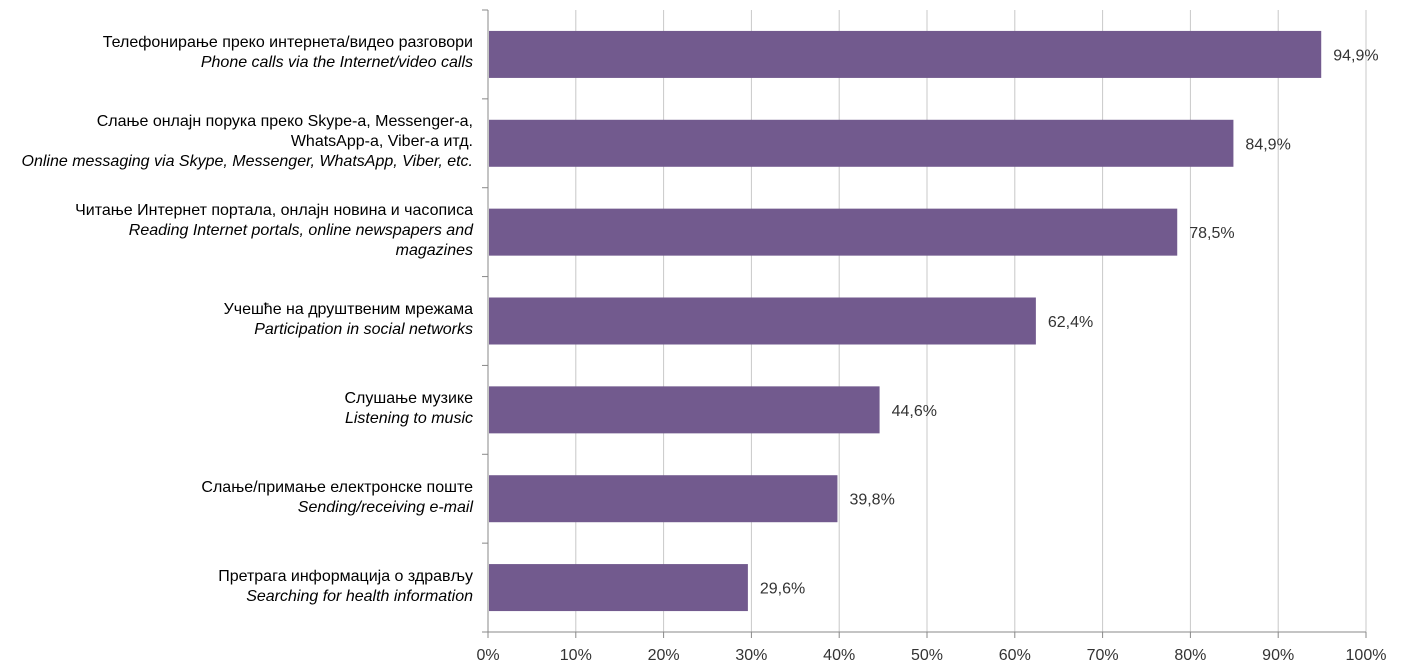  What do you see at coordinates (237, 409) in the screenshot?
I see `category-label: Слушање музике Listening to music` at bounding box center [237, 409].